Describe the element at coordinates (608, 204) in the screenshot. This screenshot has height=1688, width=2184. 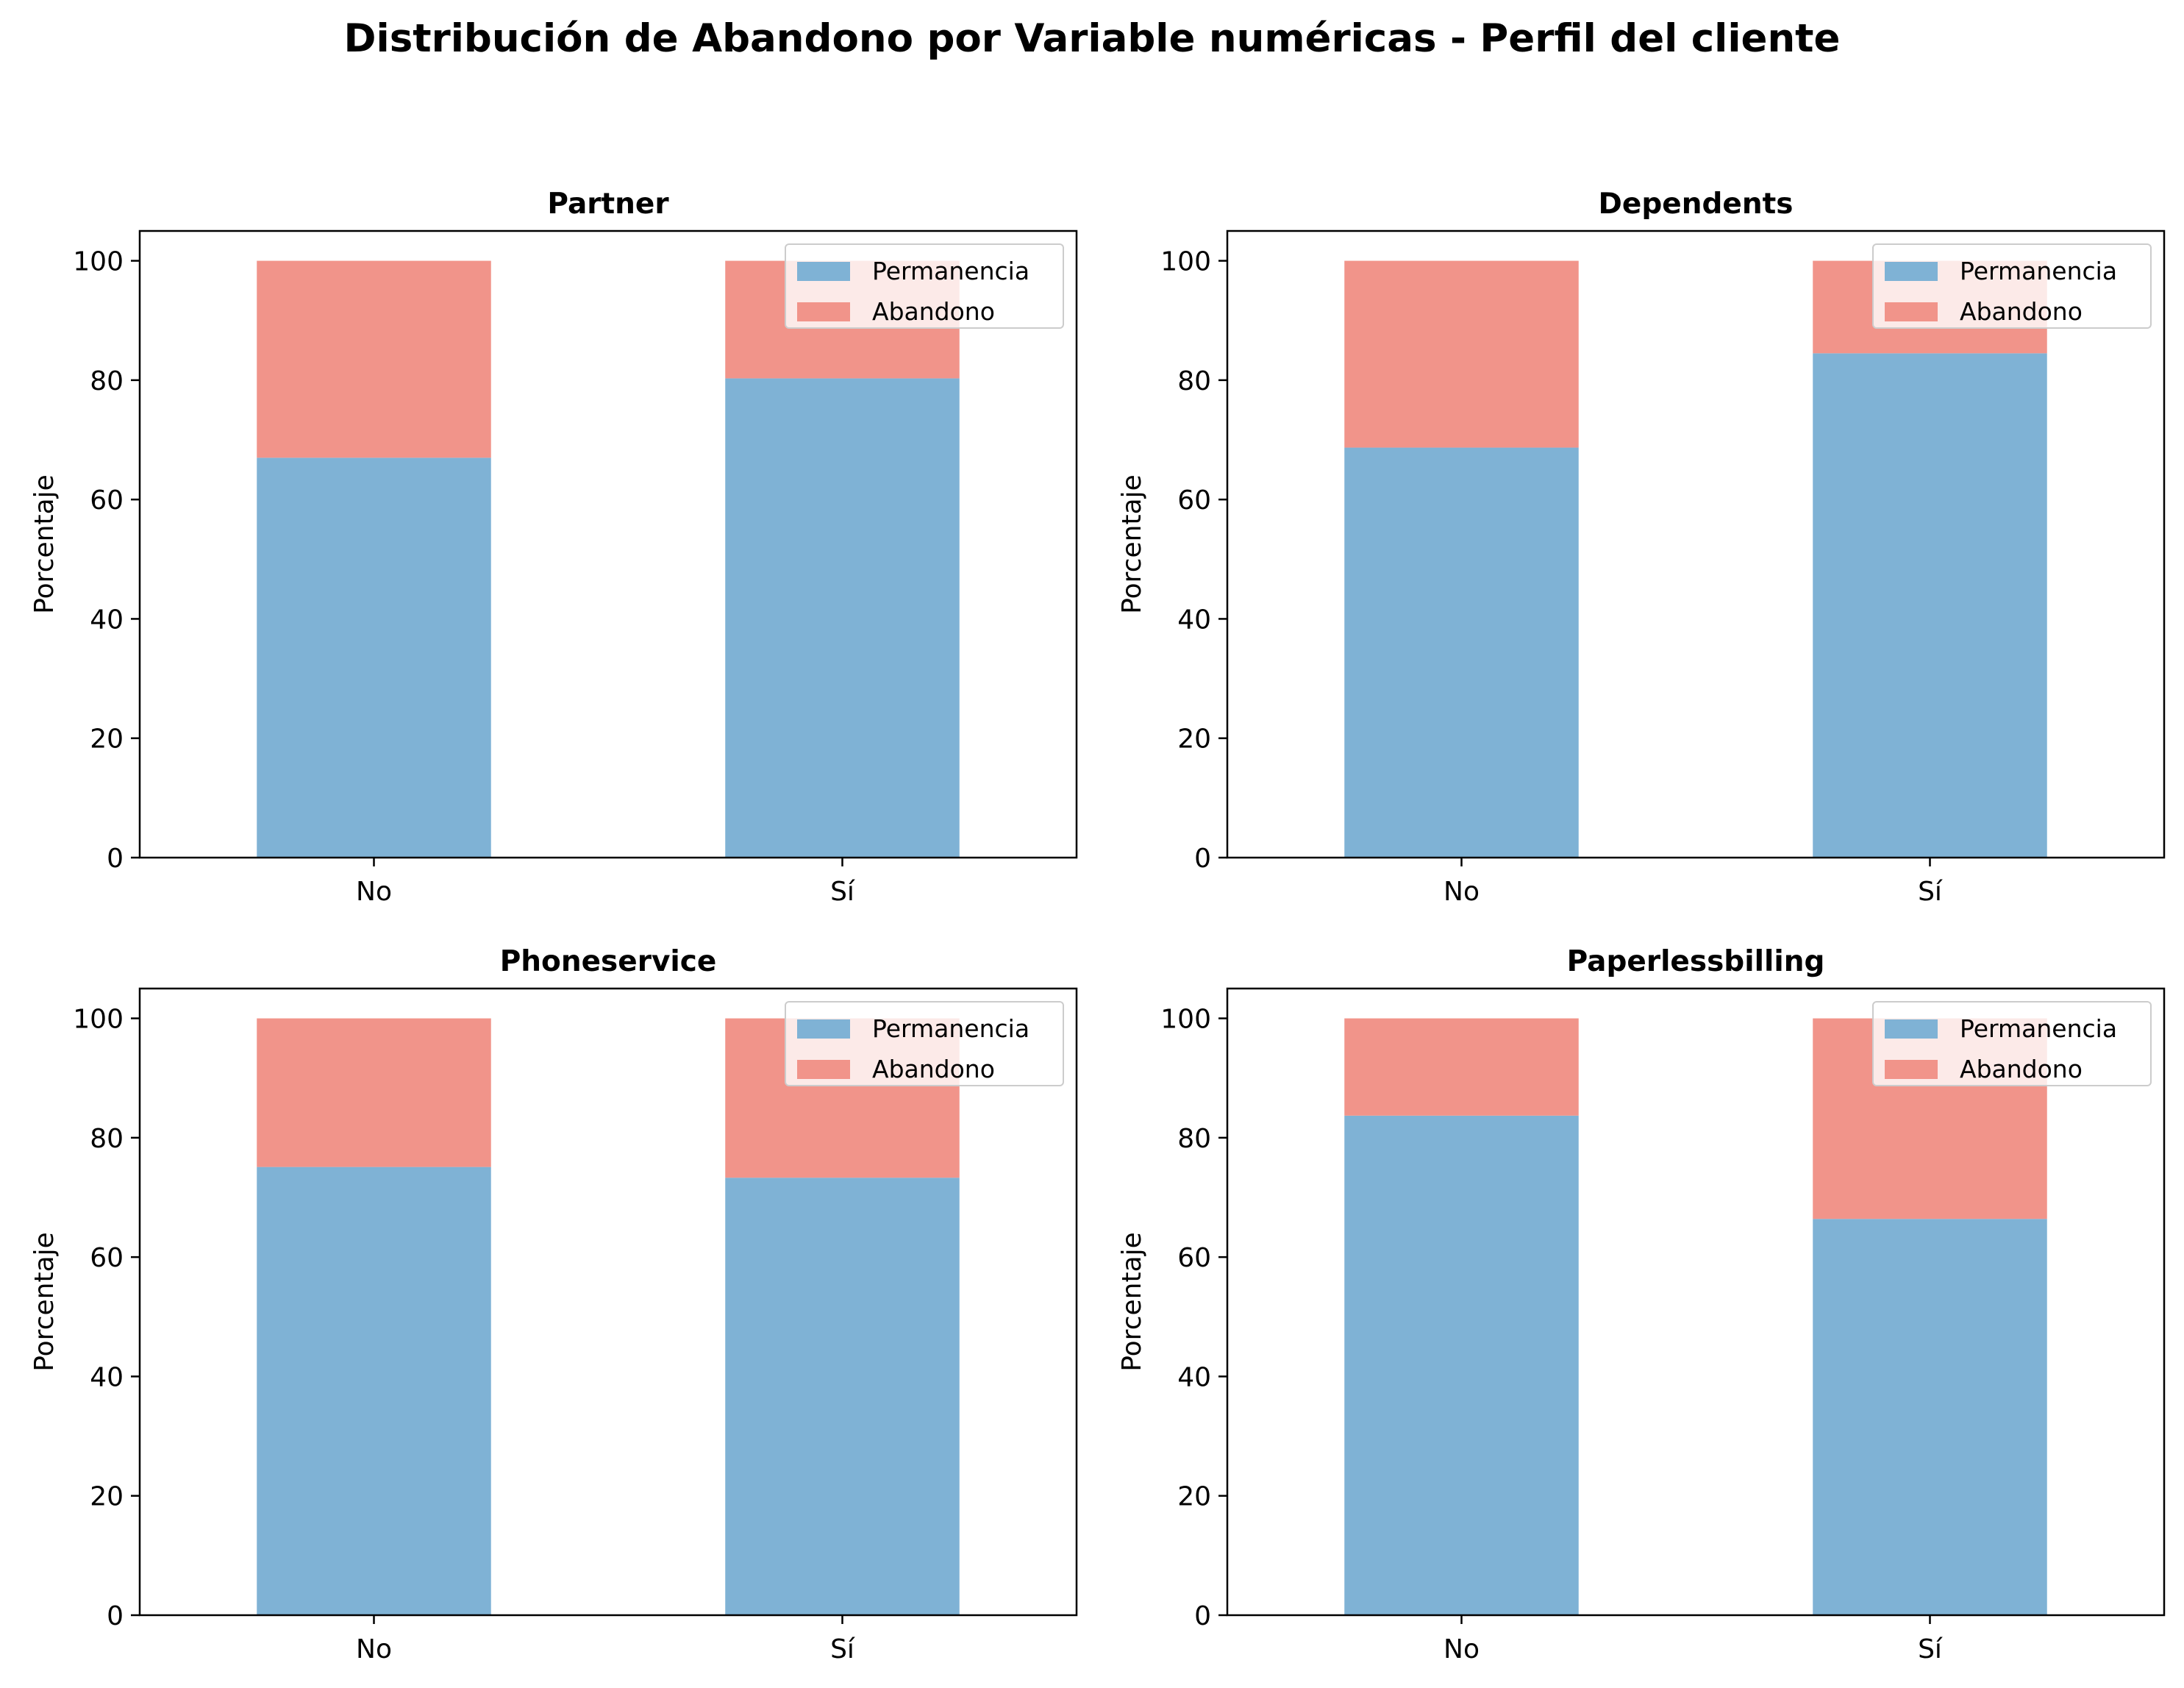
I see `panel-title: Partner` at that location.